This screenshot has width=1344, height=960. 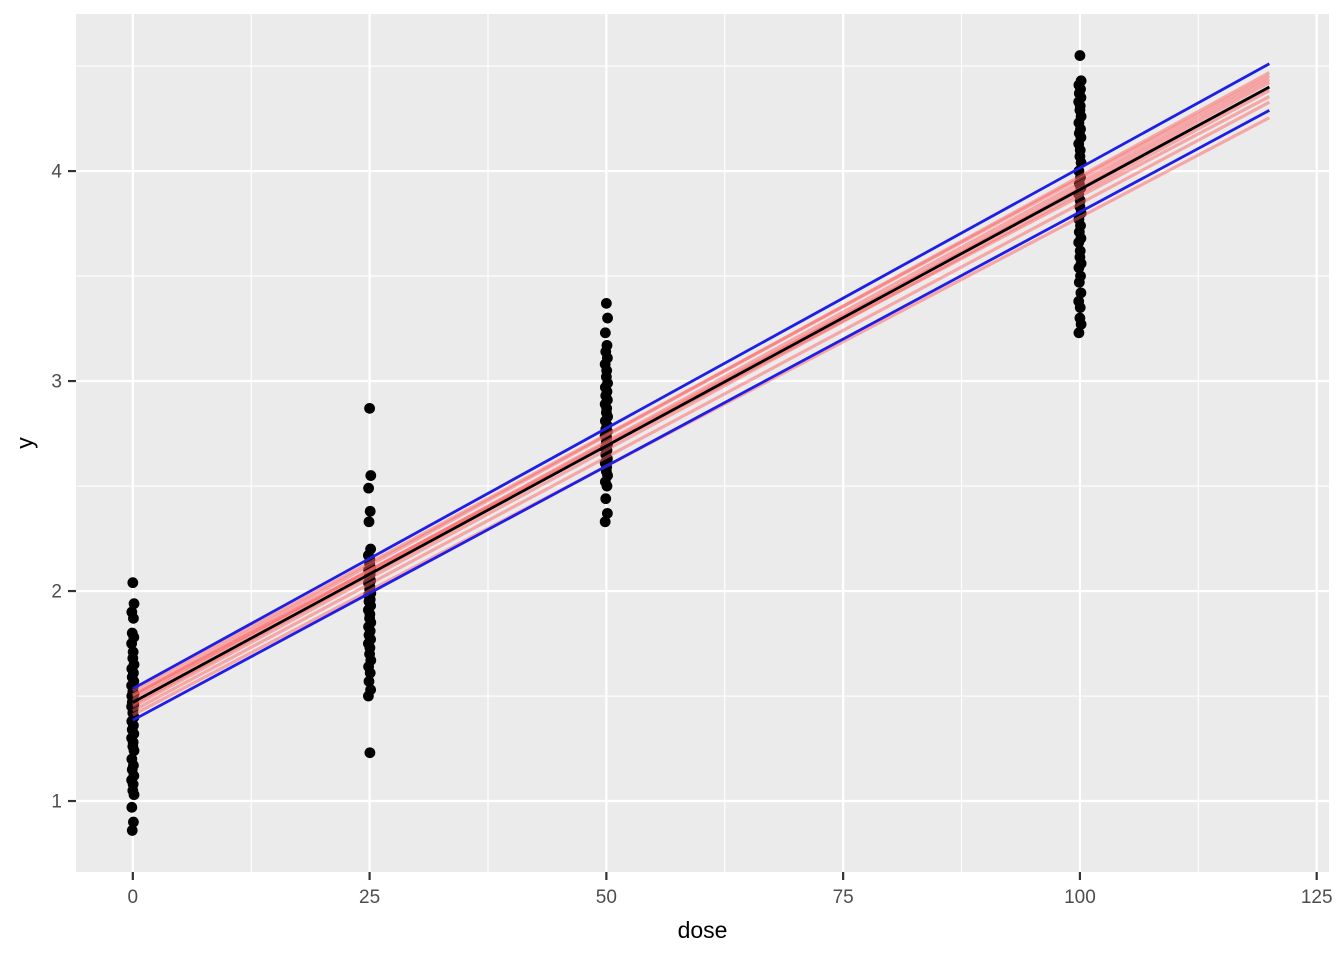 What do you see at coordinates (56, 382) in the screenshot?
I see `y-tick-label: 3` at bounding box center [56, 382].